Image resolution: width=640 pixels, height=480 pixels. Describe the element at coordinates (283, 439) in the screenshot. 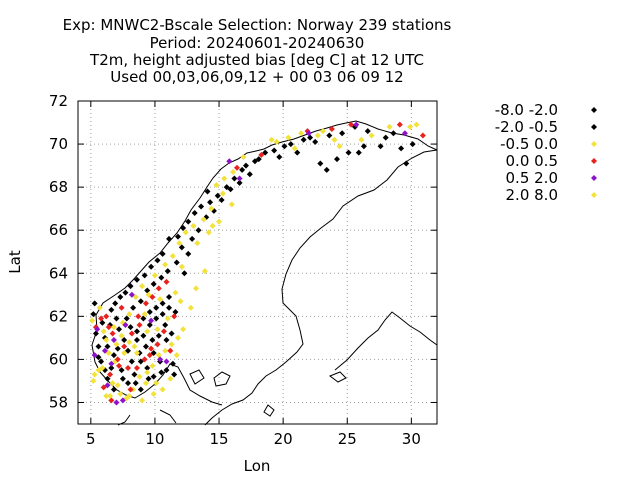

I see `x-tick-label: 20` at that location.